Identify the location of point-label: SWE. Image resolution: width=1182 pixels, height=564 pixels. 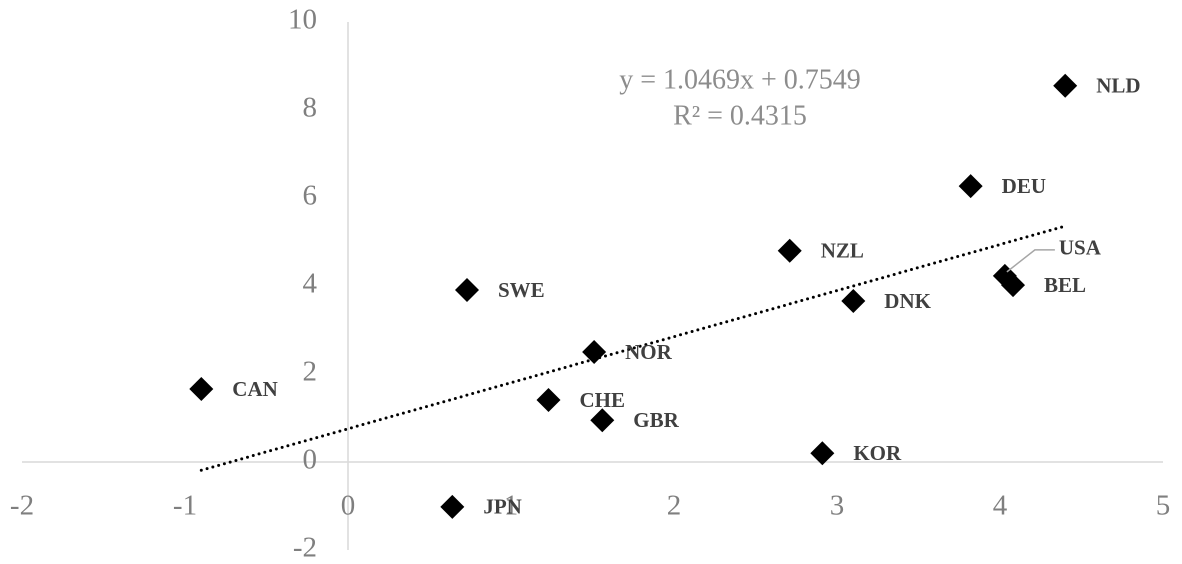
(521, 290).